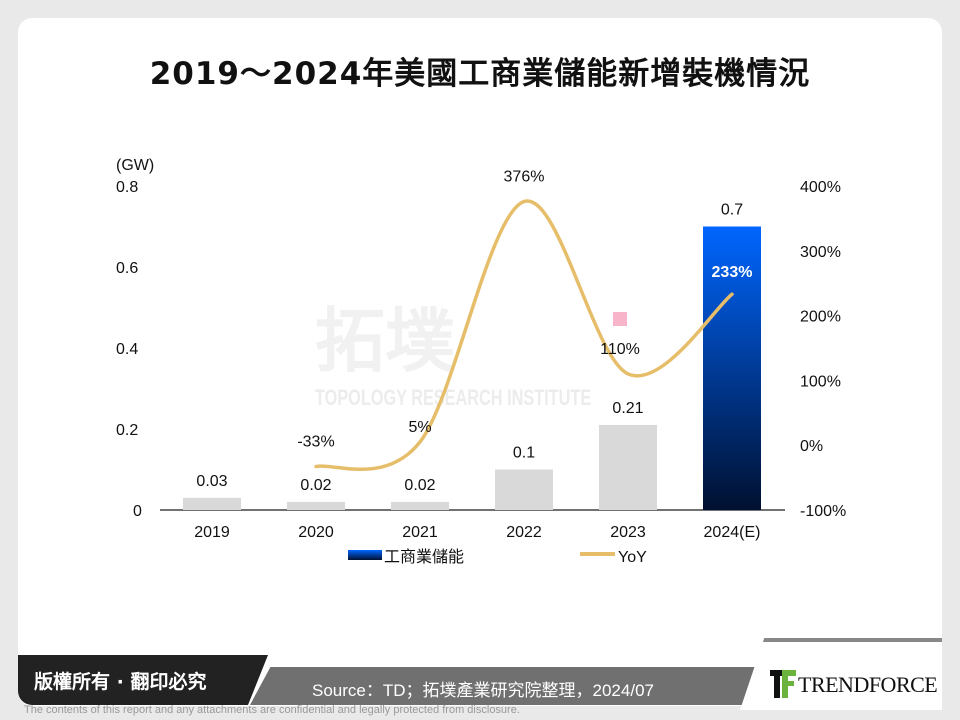  What do you see at coordinates (212, 503) in the screenshot?
I see `bar-2019` at bounding box center [212, 503].